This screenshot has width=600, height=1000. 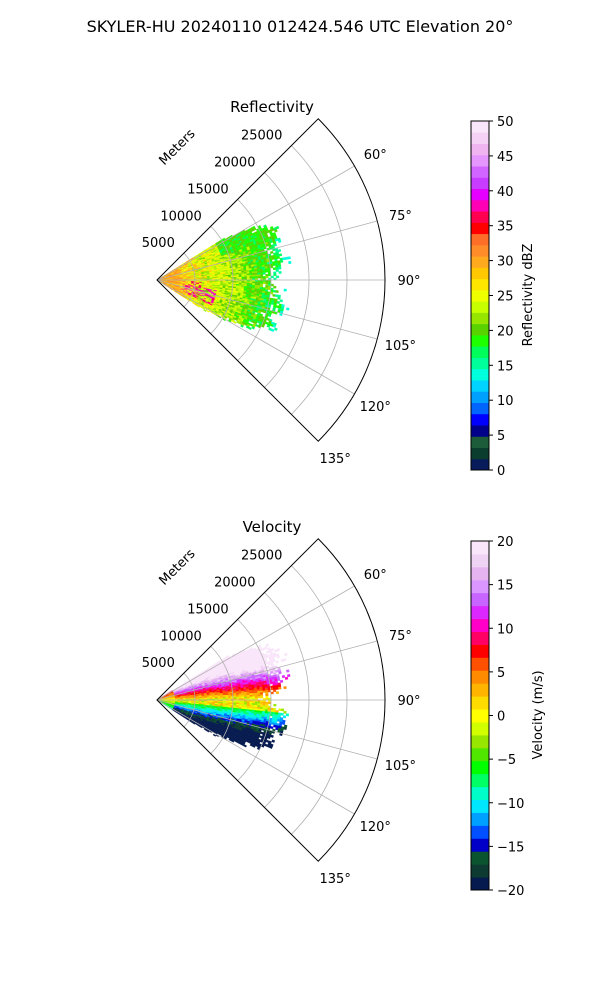 What do you see at coordinates (505, 297) in the screenshot?
I see `ref-colorbar-tick-label: 25` at bounding box center [505, 297].